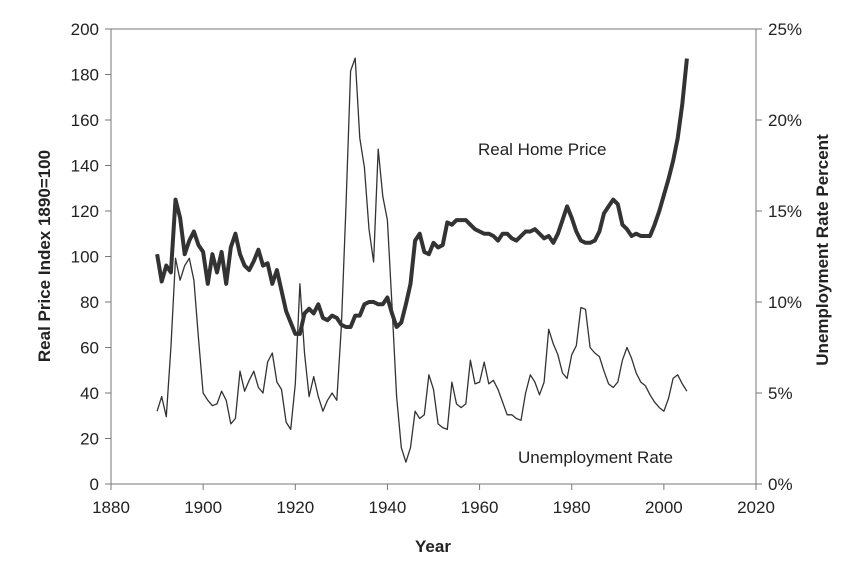  What do you see at coordinates (44, 256) in the screenshot?
I see `y-axis-title-left: Real Price Index 1890=100` at bounding box center [44, 256].